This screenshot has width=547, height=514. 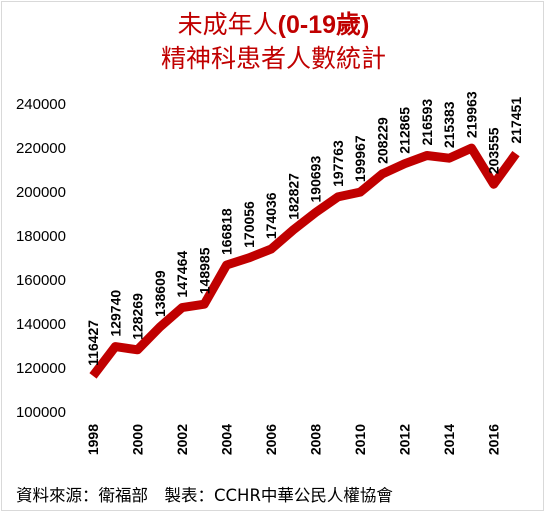 I want to click on y-tick-label: 200000, so click(x=41, y=192).